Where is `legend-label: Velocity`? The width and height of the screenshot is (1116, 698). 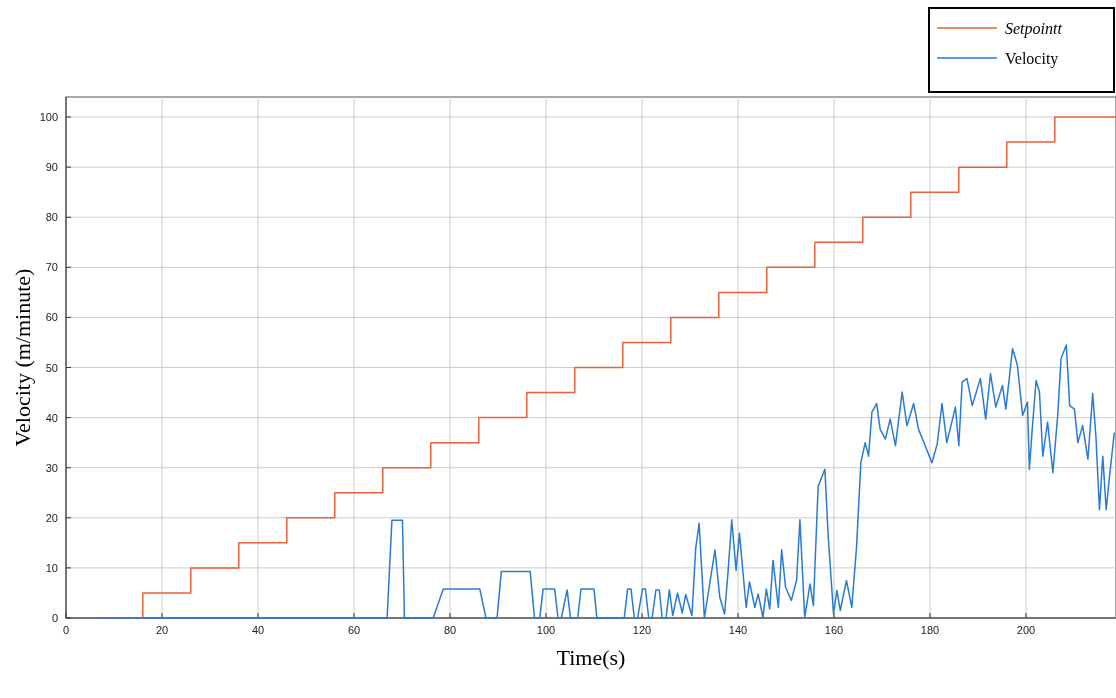
legend-label: Velocity is located at coordinates (1032, 59).